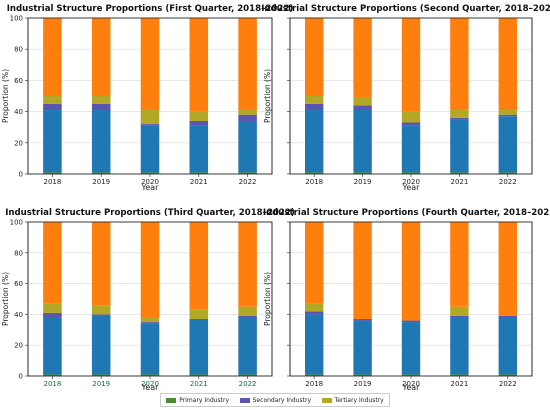  What do you see at coordinates (314, 100) in the screenshot?
I see `bar-tertiary-2018` at bounding box center [314, 100].